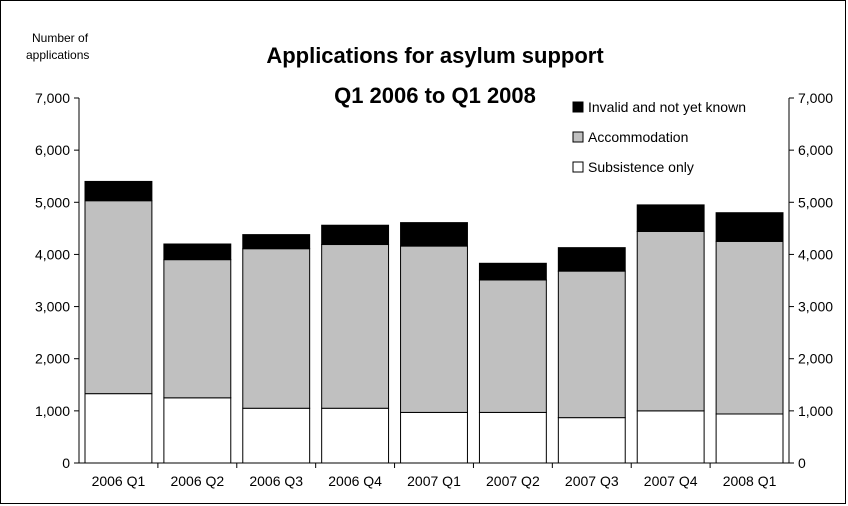  What do you see at coordinates (815, 359) in the screenshot?
I see `y-tick-right-label: 2,000` at bounding box center [815, 359].